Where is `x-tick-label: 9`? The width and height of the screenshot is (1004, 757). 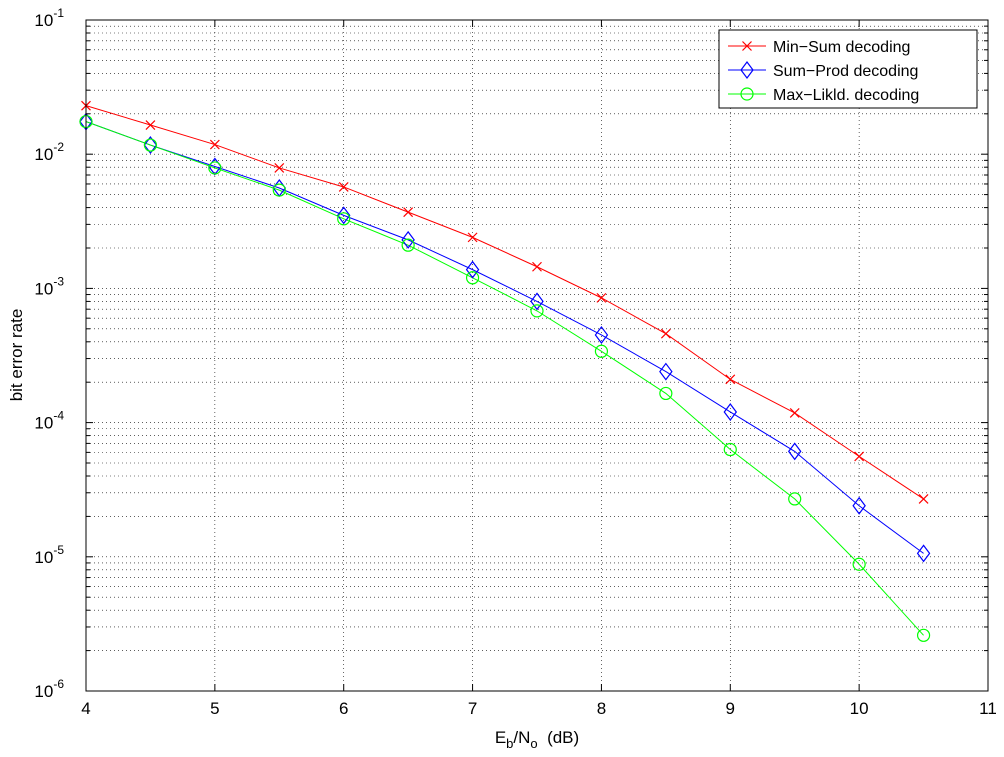 x-tick-label: 9 is located at coordinates (730, 708).